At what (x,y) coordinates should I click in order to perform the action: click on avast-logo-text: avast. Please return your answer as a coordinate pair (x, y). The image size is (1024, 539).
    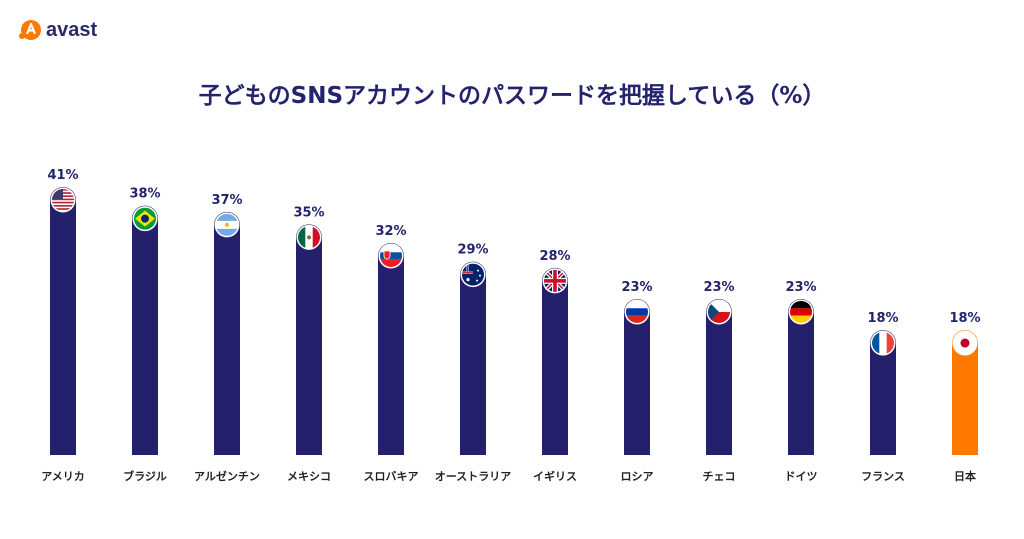
    Looking at the image, I should click on (72, 29).